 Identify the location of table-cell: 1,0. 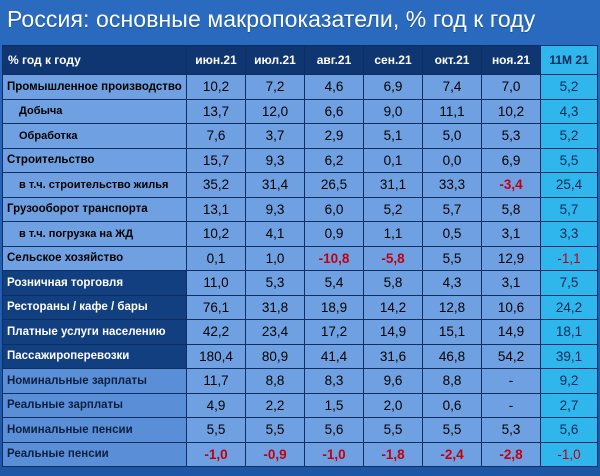
(275, 258).